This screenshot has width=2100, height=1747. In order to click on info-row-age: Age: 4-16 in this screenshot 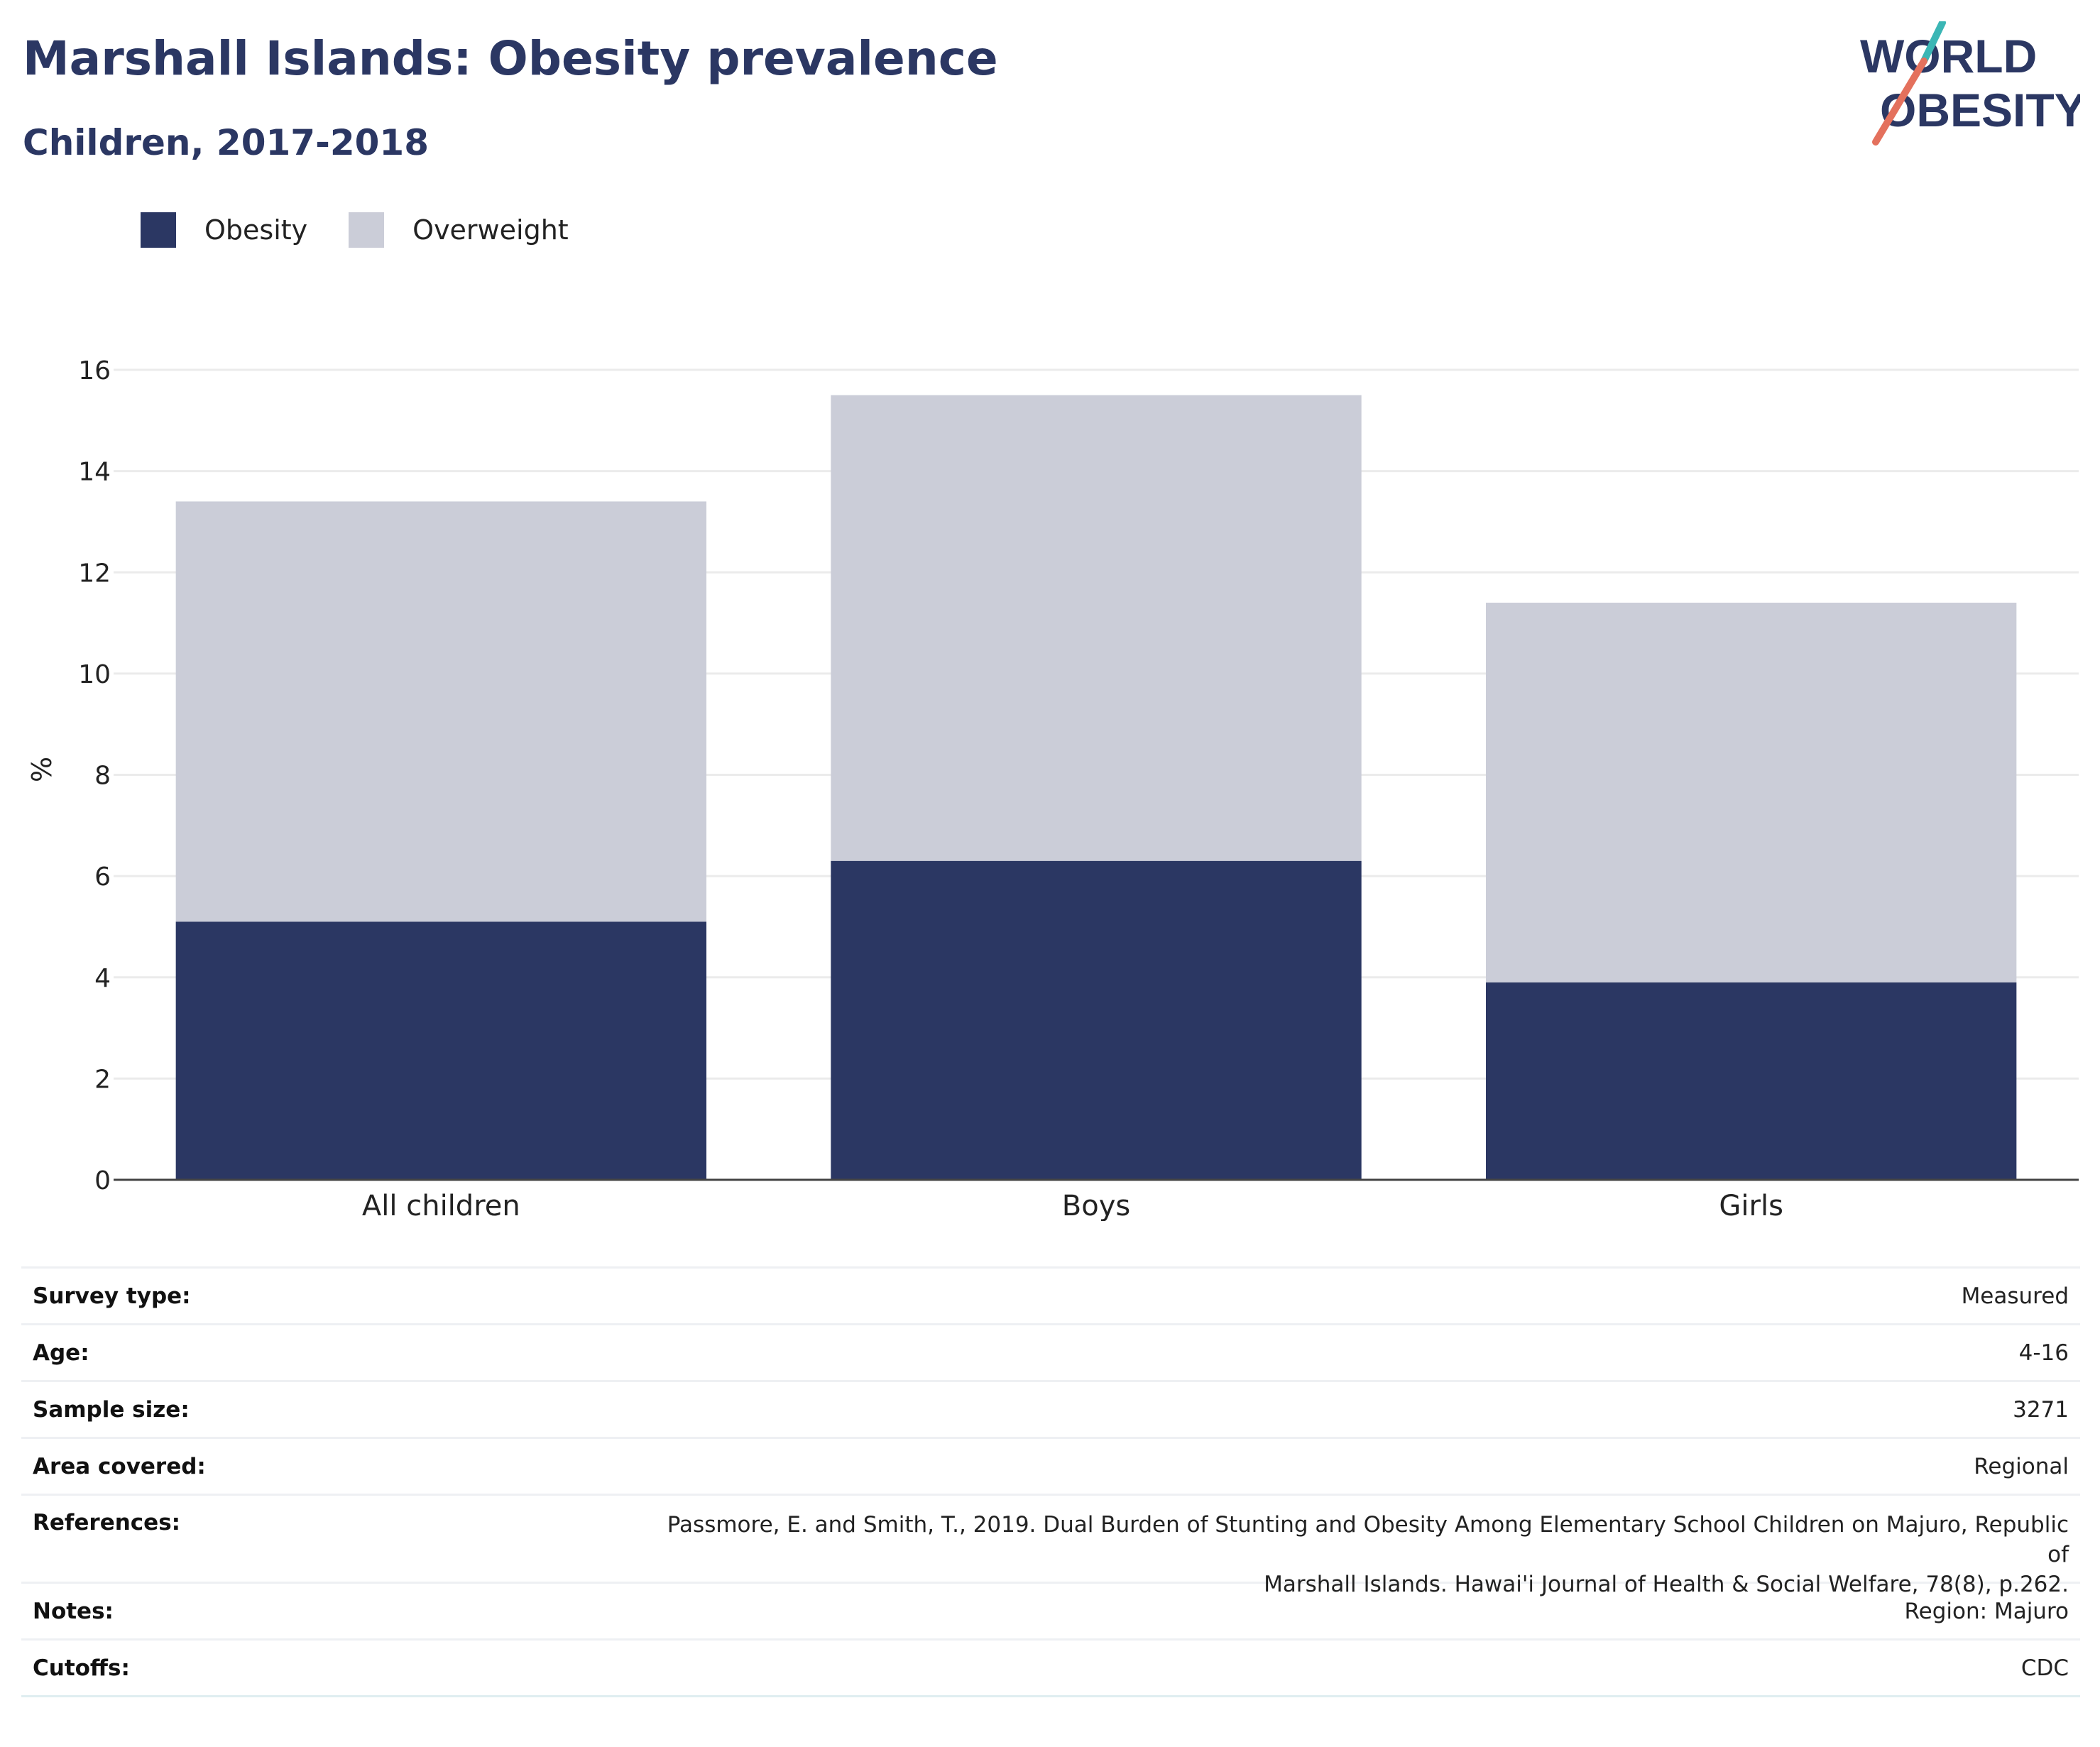, I will do `click(1050, 1353)`.